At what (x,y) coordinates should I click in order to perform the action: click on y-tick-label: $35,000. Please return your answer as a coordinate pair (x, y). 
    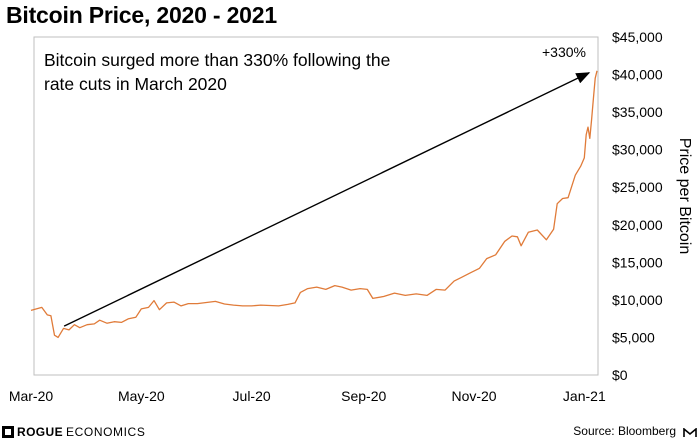
    Looking at the image, I should click on (637, 112).